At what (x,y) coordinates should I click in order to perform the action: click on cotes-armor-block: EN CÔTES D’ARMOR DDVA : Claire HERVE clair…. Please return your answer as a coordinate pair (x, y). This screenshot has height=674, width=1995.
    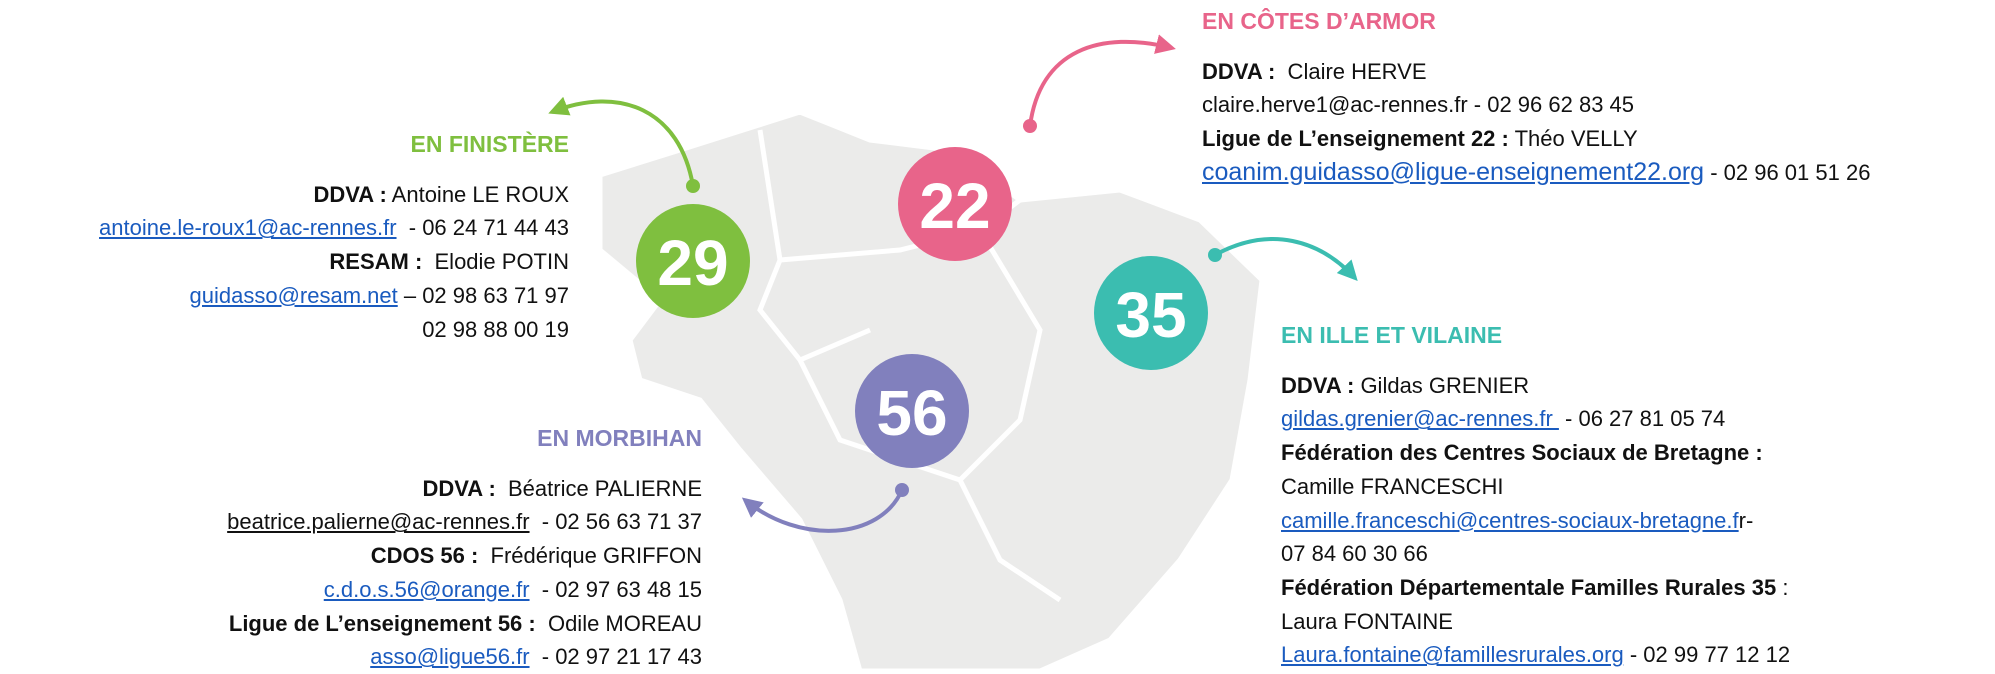
    Looking at the image, I should click on (1536, 97).